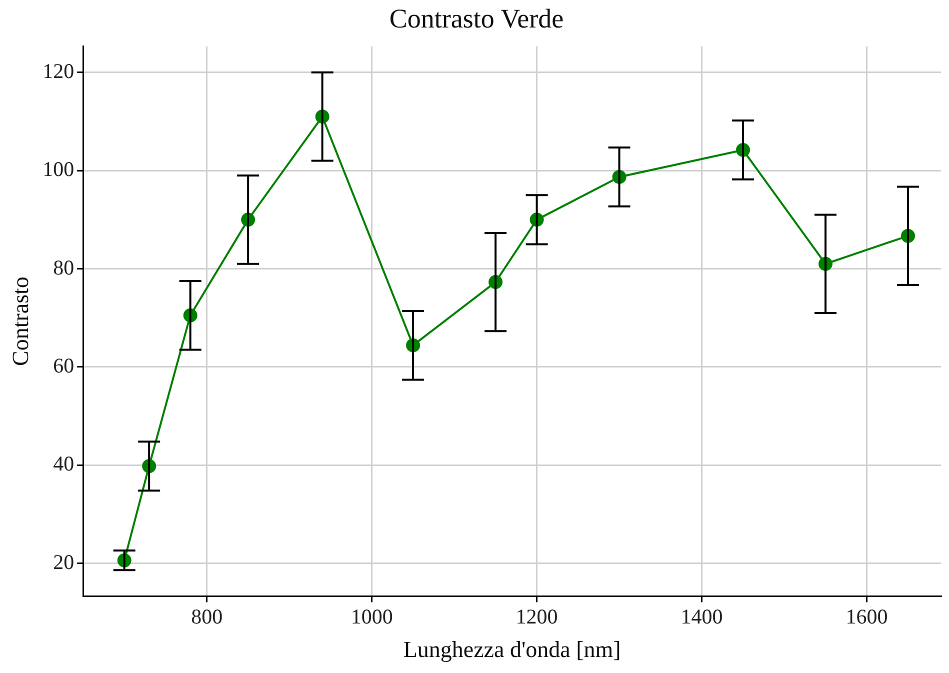 This screenshot has height=673, width=949. Describe the element at coordinates (63, 365) in the screenshot. I see `y-tick-label: 60` at that location.